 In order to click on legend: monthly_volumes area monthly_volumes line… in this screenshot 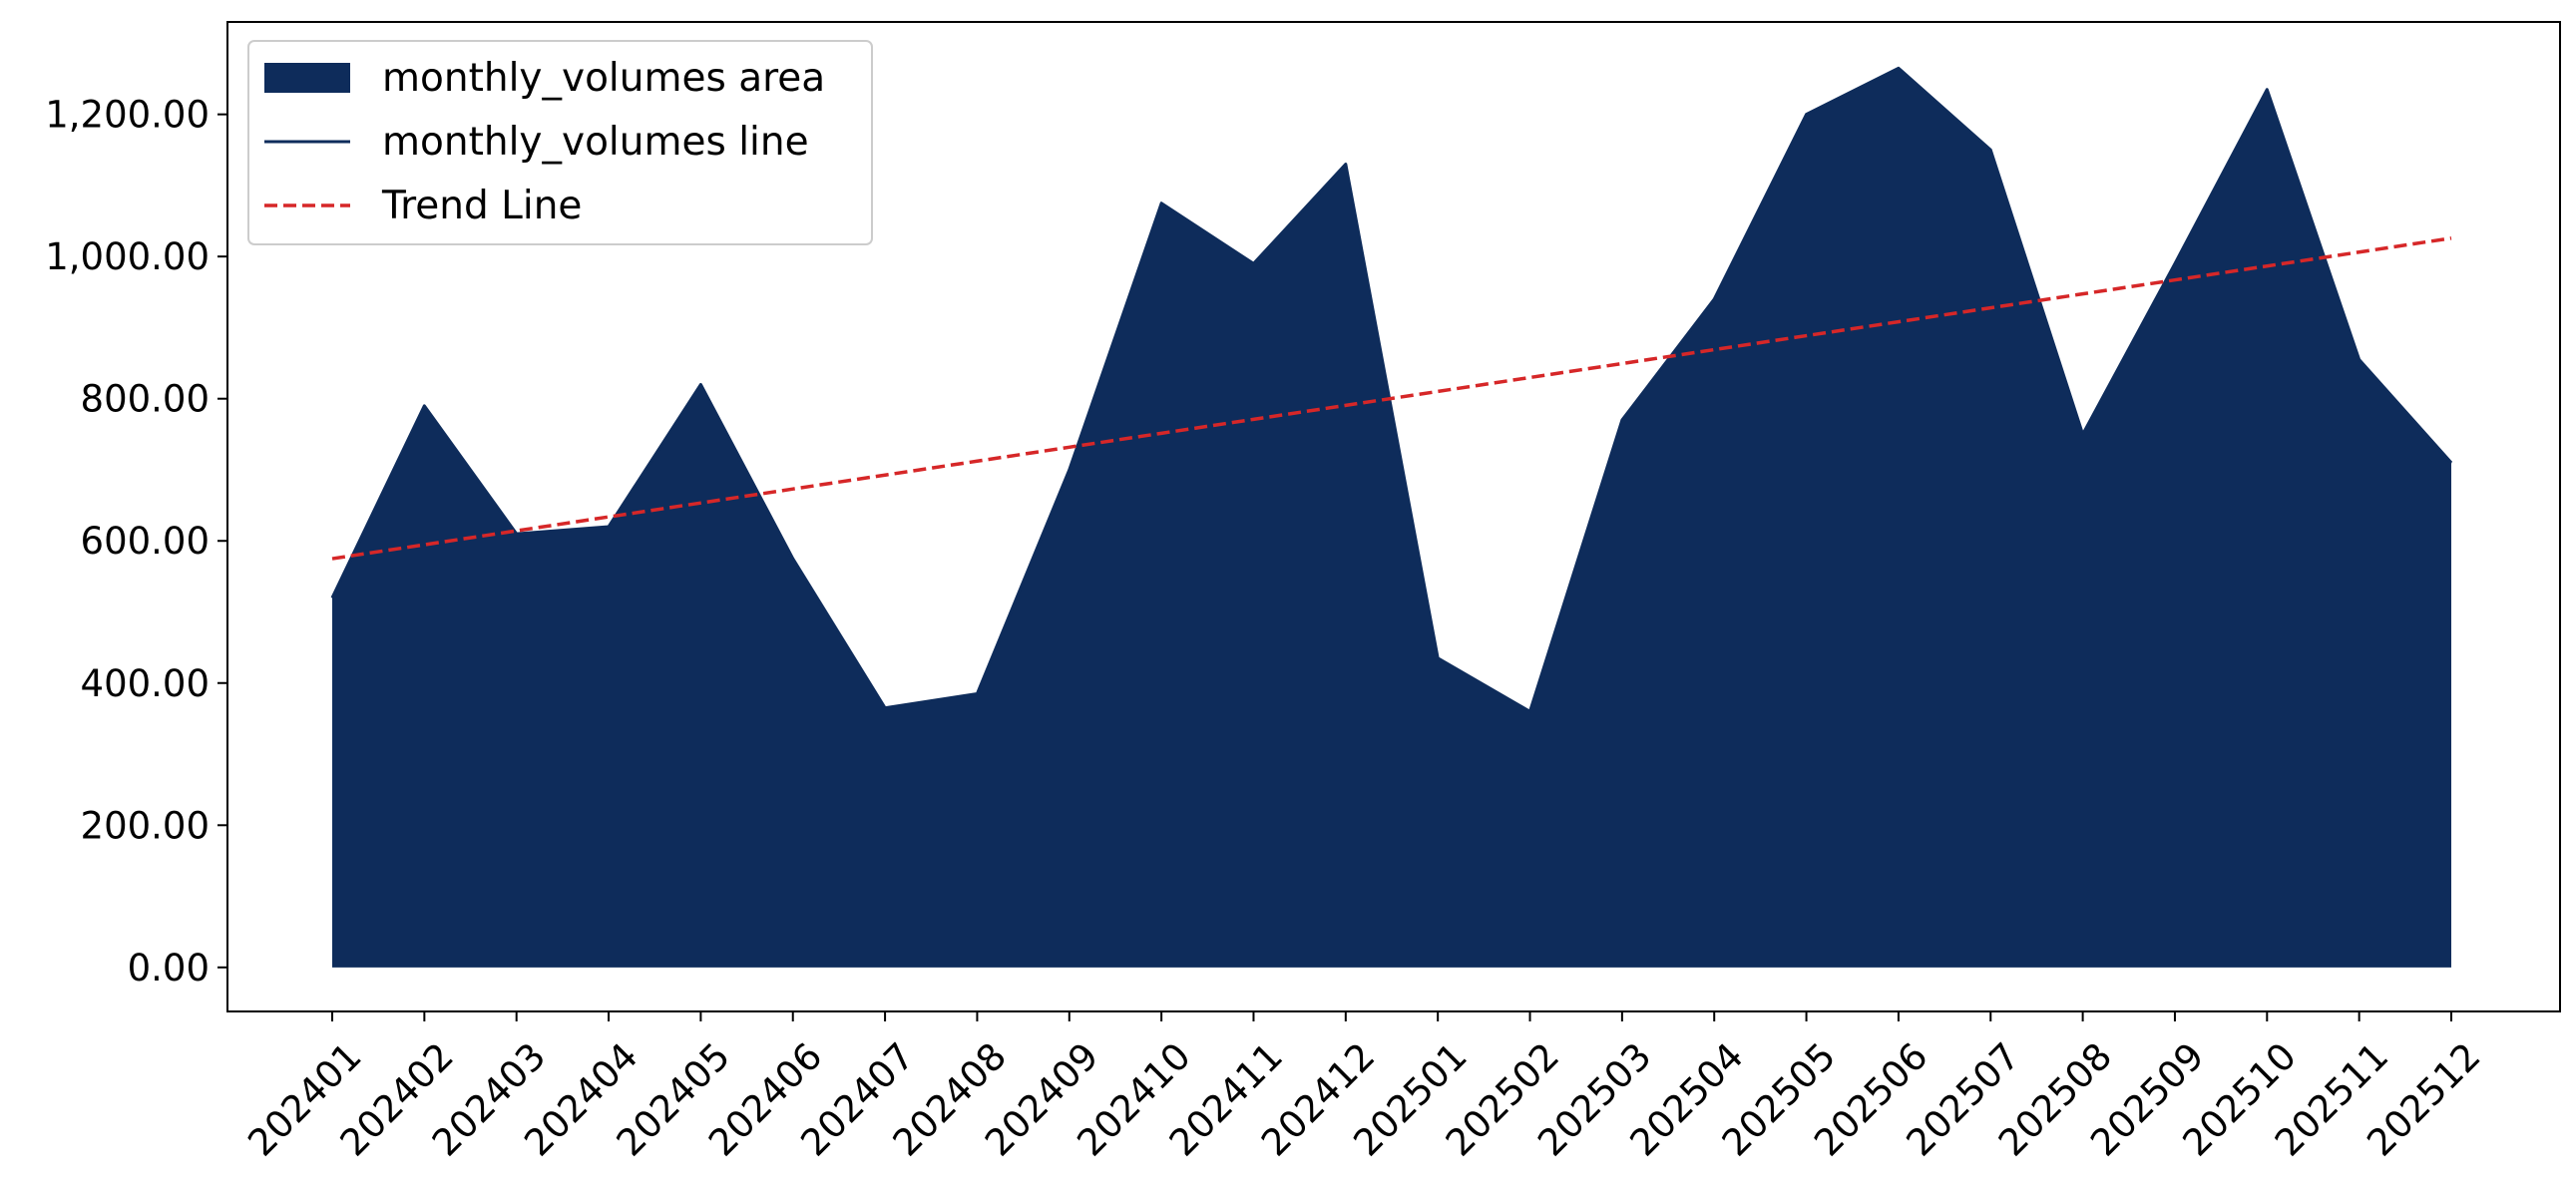, I will do `click(560, 142)`.